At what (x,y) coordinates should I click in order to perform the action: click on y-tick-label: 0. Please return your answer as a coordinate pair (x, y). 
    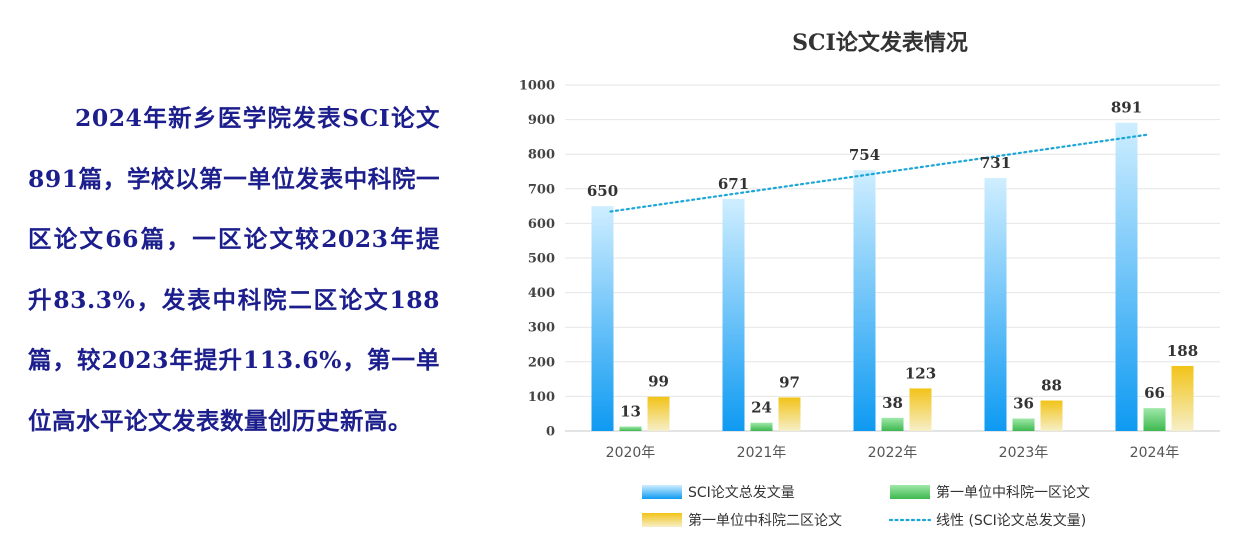
    Looking at the image, I should click on (550, 432).